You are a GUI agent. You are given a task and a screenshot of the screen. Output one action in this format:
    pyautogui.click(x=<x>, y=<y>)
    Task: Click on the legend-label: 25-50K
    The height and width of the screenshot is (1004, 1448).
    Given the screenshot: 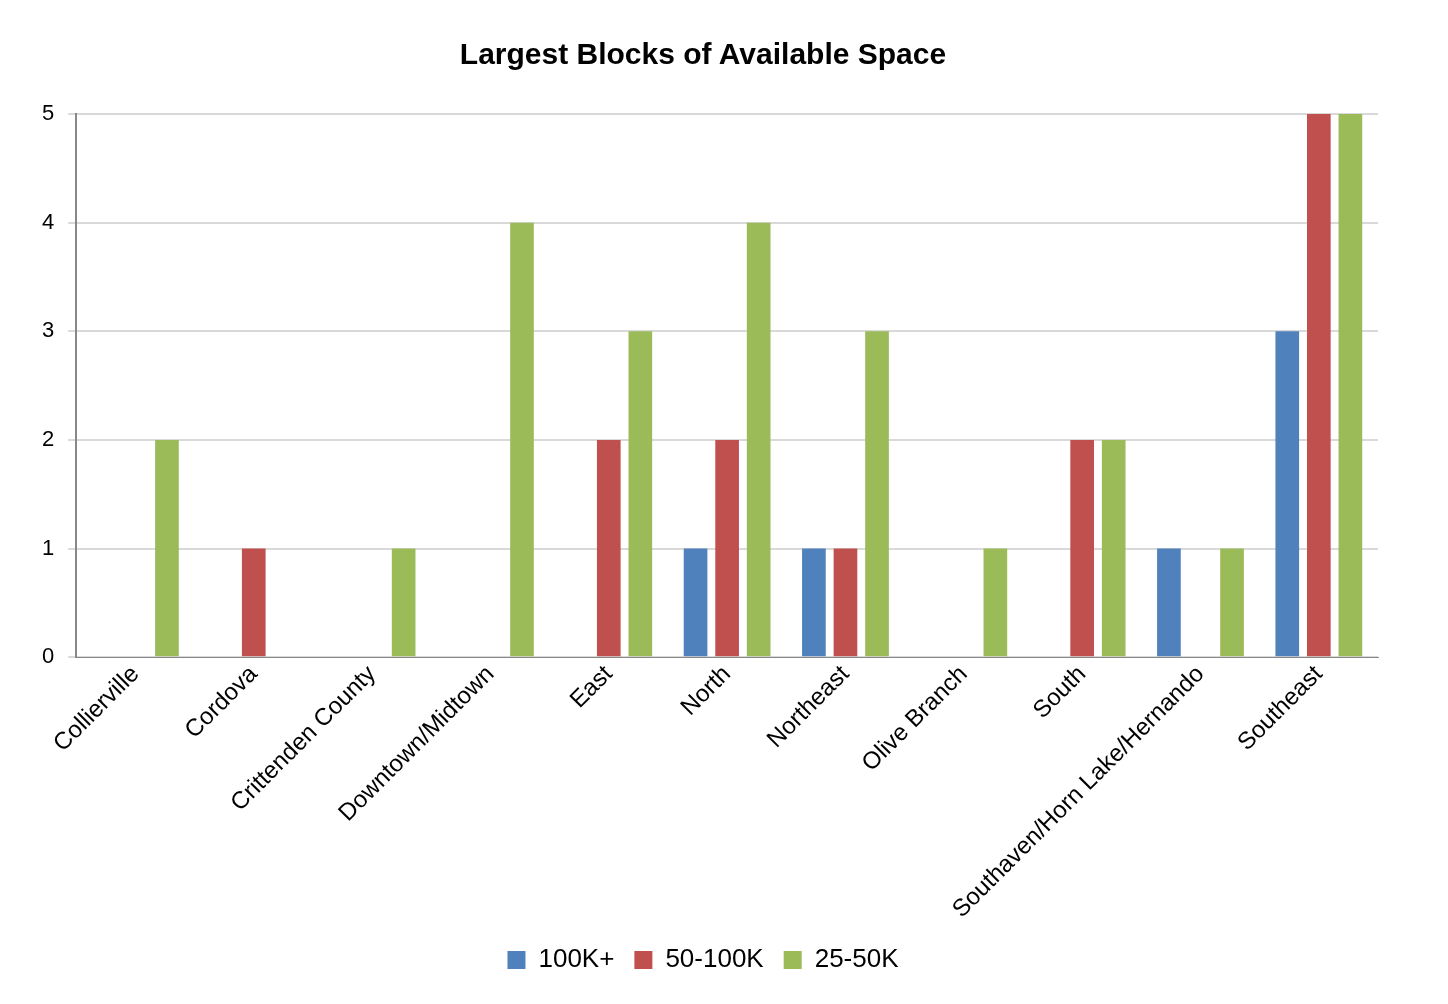 What is the action you would take?
    pyautogui.click(x=857, y=958)
    